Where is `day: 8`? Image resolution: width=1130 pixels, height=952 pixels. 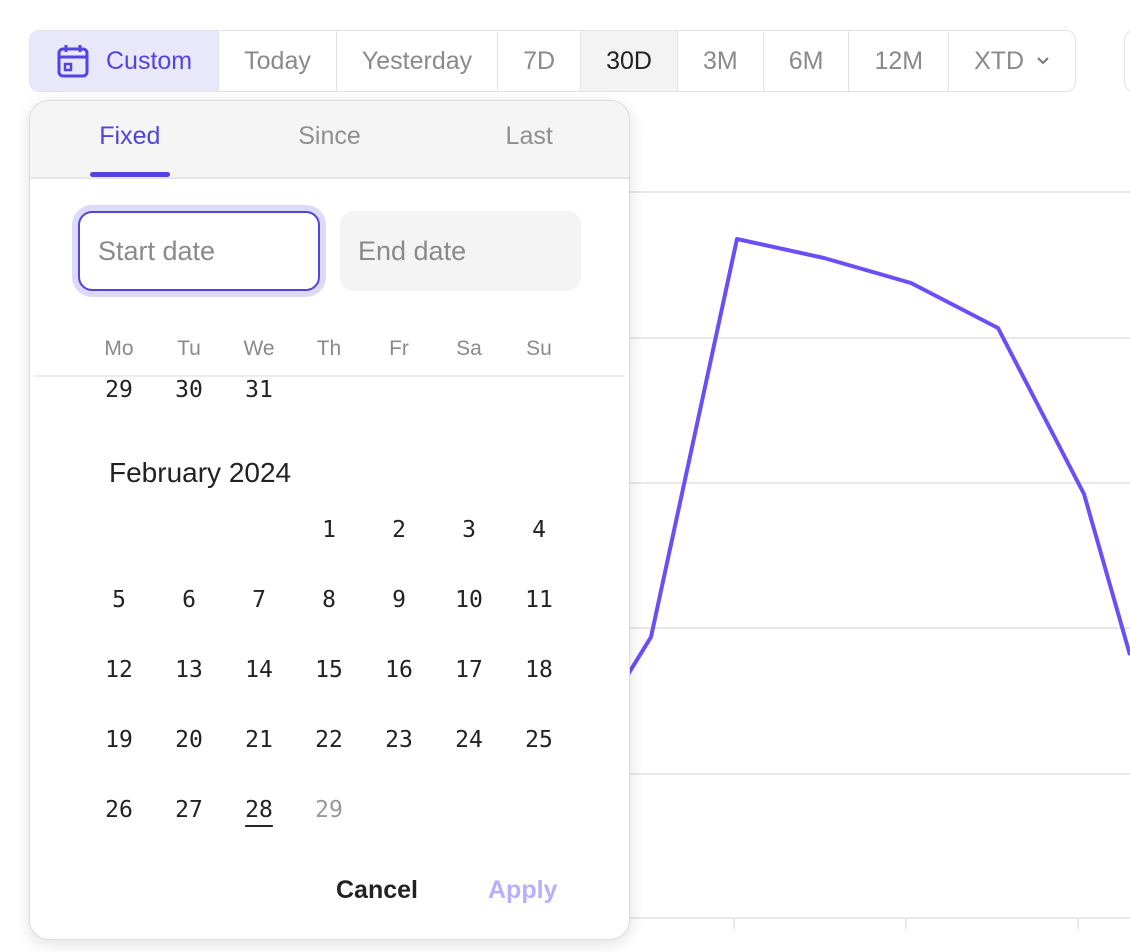 day: 8 is located at coordinates (329, 600).